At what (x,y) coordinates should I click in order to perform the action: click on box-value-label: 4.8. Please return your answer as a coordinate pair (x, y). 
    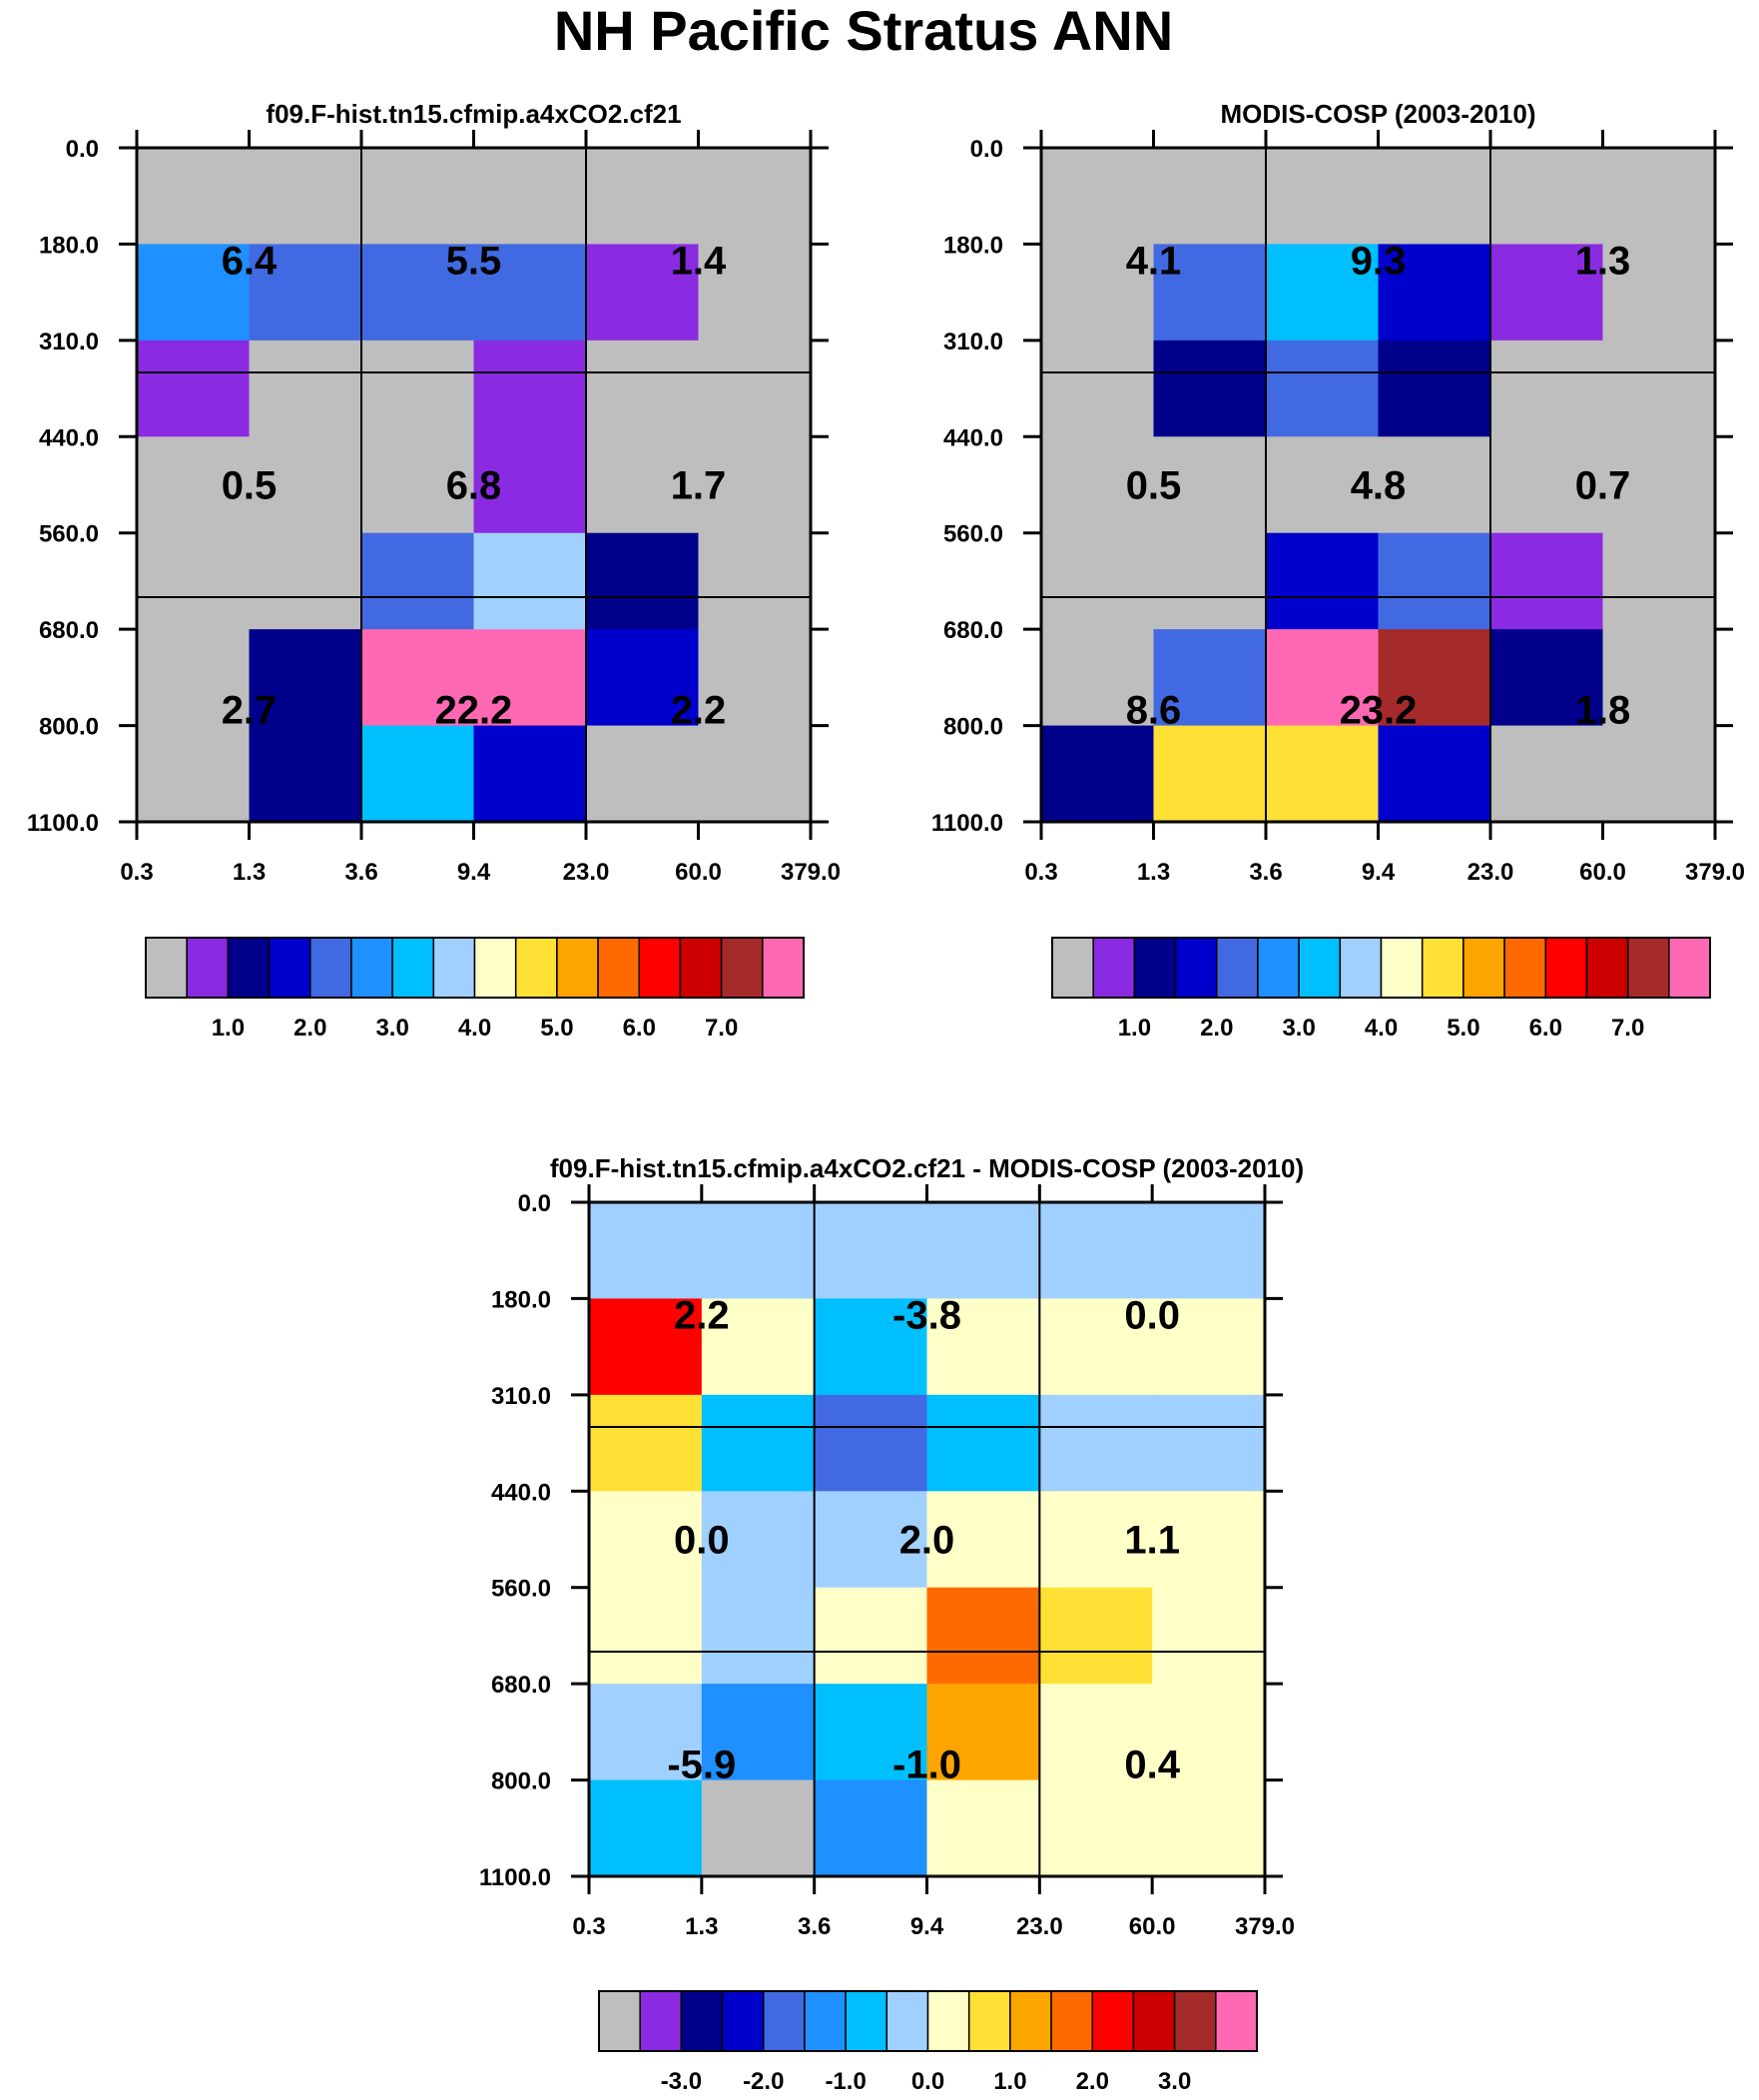
    Looking at the image, I should click on (1379, 486).